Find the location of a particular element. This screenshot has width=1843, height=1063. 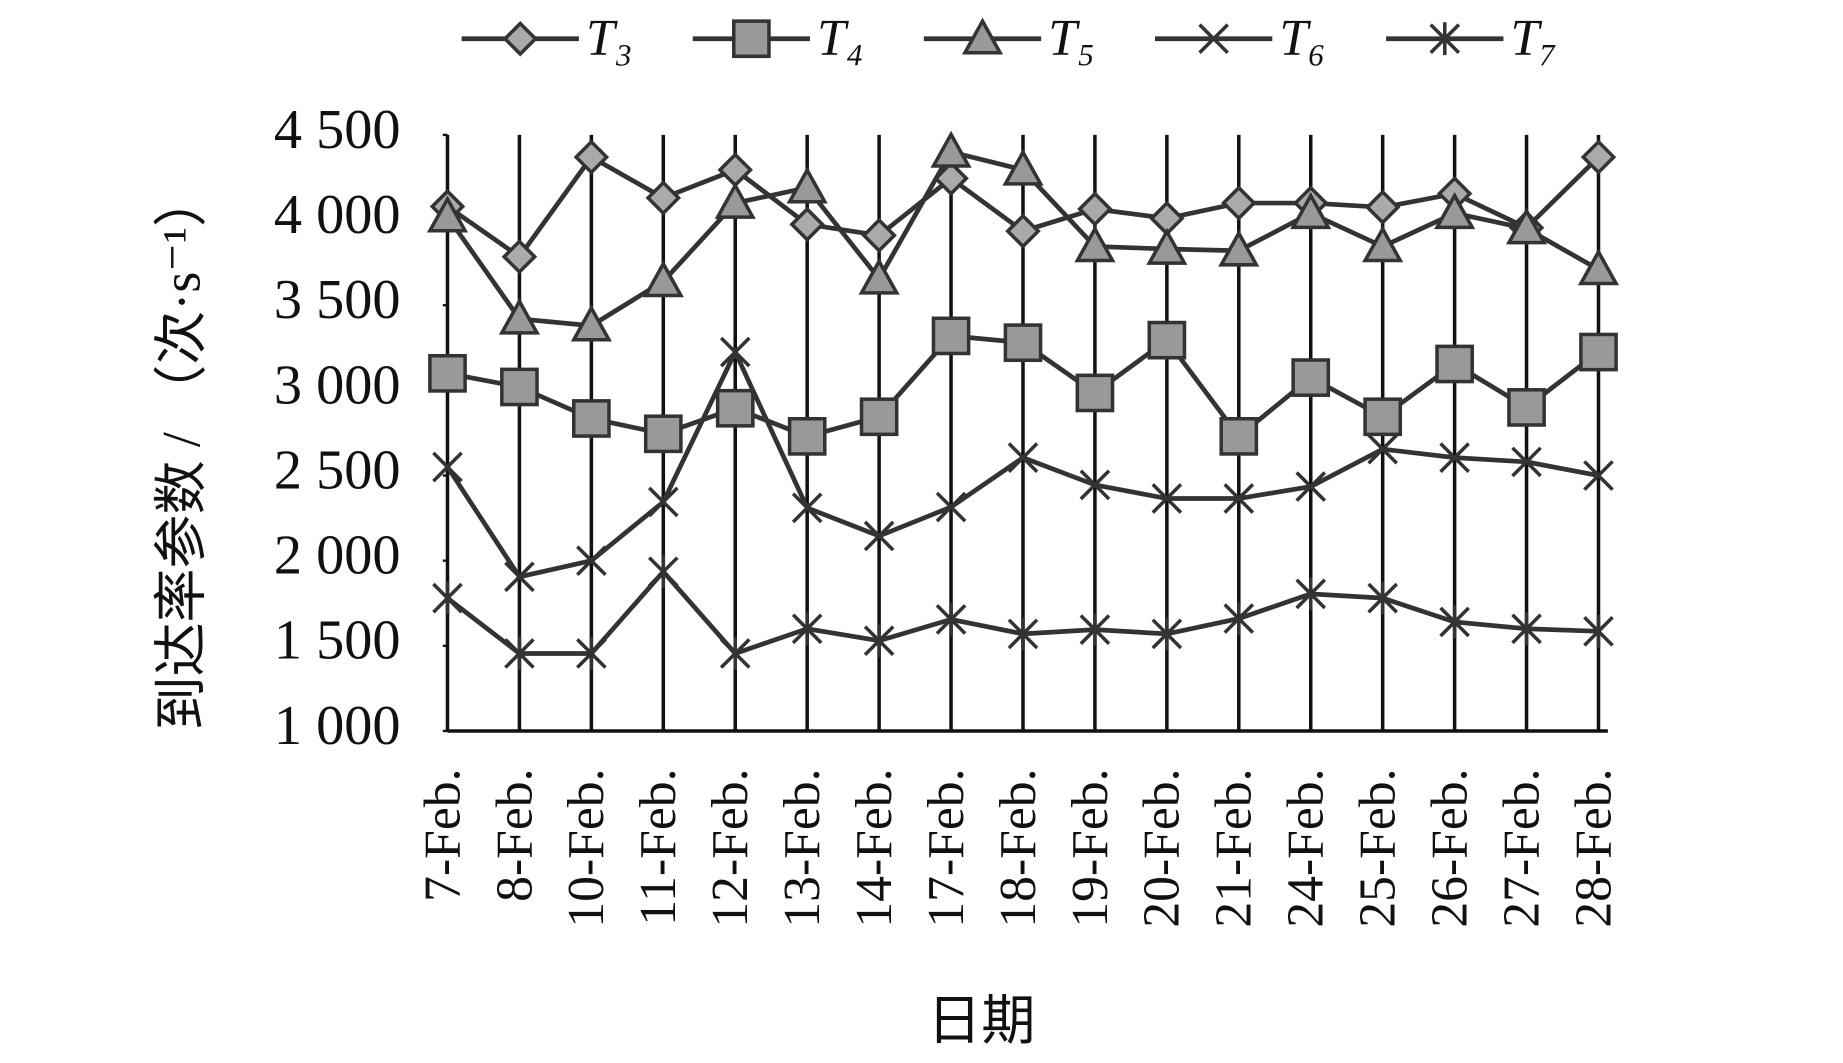

legend-label: T₆ is located at coordinates (1302, 38).